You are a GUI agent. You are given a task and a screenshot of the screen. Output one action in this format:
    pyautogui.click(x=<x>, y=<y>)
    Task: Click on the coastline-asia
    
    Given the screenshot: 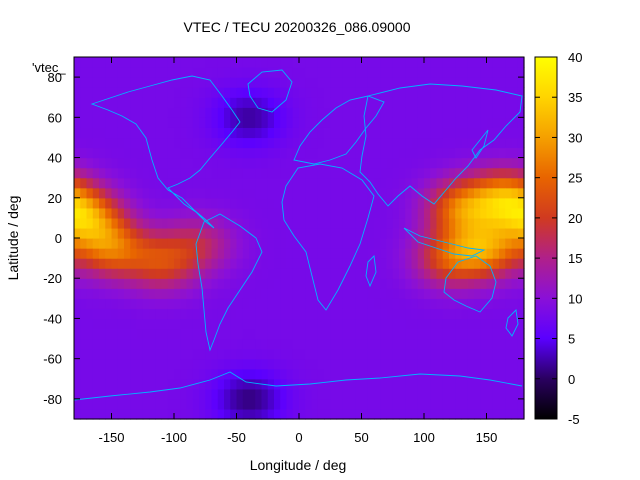 What is the action you would take?
    pyautogui.click(x=441, y=145)
    